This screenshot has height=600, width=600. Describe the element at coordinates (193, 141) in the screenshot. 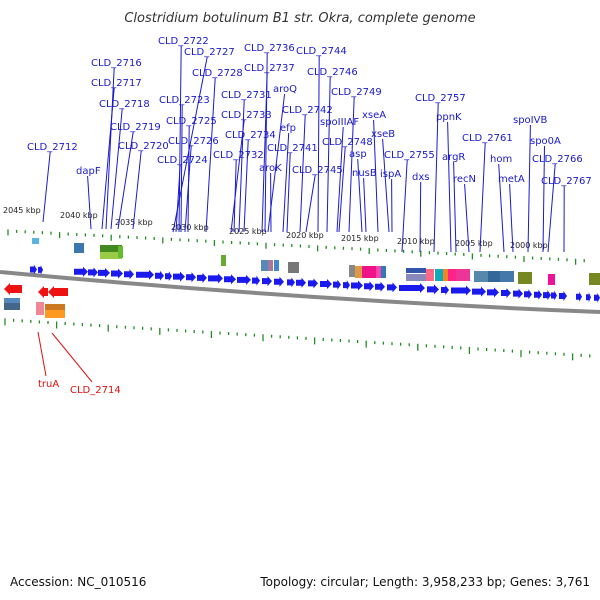

I see `gene-label-cld_2726: CLD_2726` at that location.